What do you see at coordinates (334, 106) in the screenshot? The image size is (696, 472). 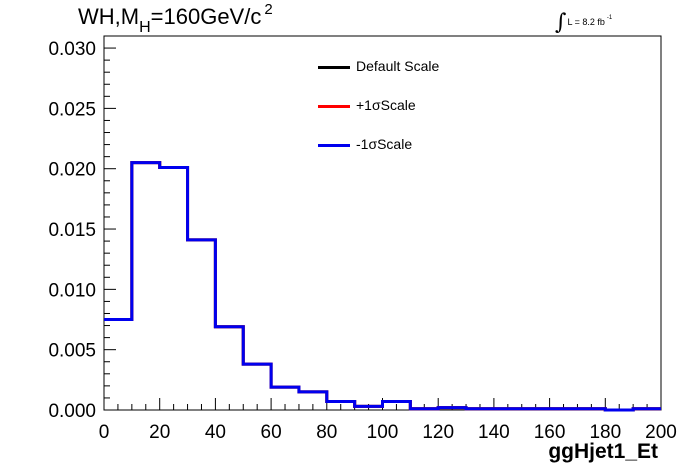 I see `legend-swatch-plus1sigma` at bounding box center [334, 106].